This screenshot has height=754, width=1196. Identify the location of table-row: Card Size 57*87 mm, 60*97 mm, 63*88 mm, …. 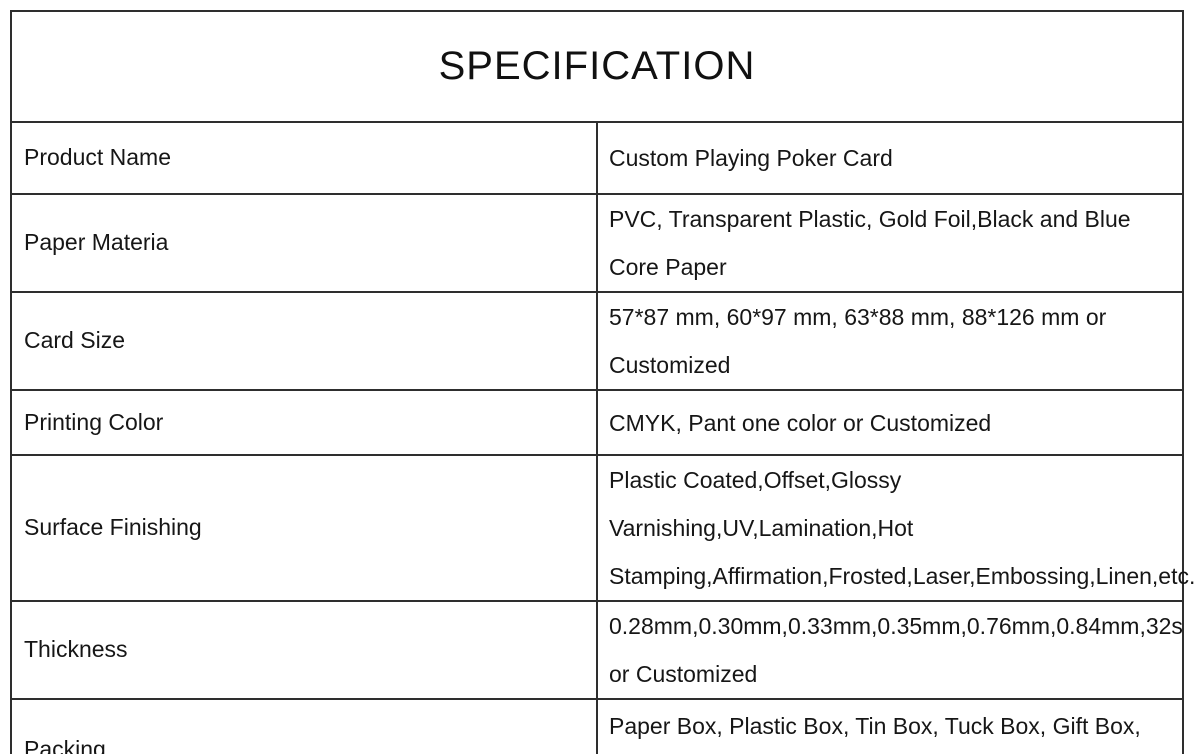
(597, 341).